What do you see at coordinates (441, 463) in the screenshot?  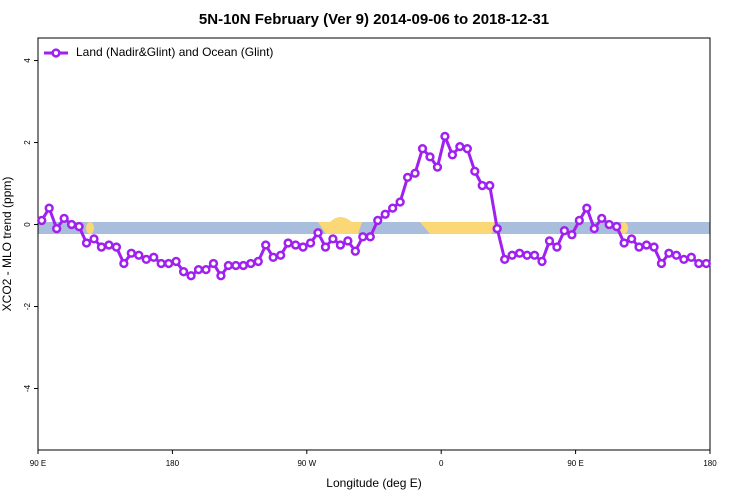 I see `x-tick-label: 0` at bounding box center [441, 463].